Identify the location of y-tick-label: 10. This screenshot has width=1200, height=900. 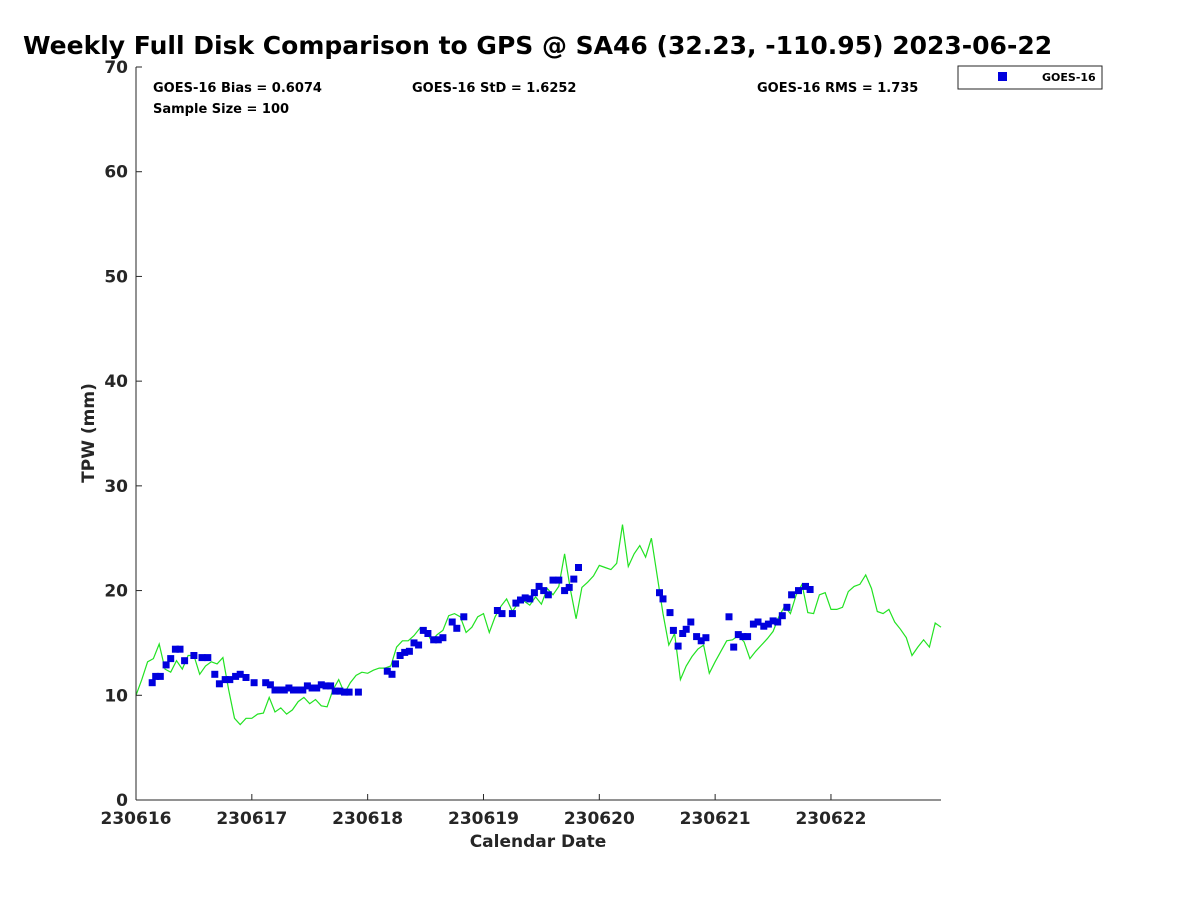
(116, 696).